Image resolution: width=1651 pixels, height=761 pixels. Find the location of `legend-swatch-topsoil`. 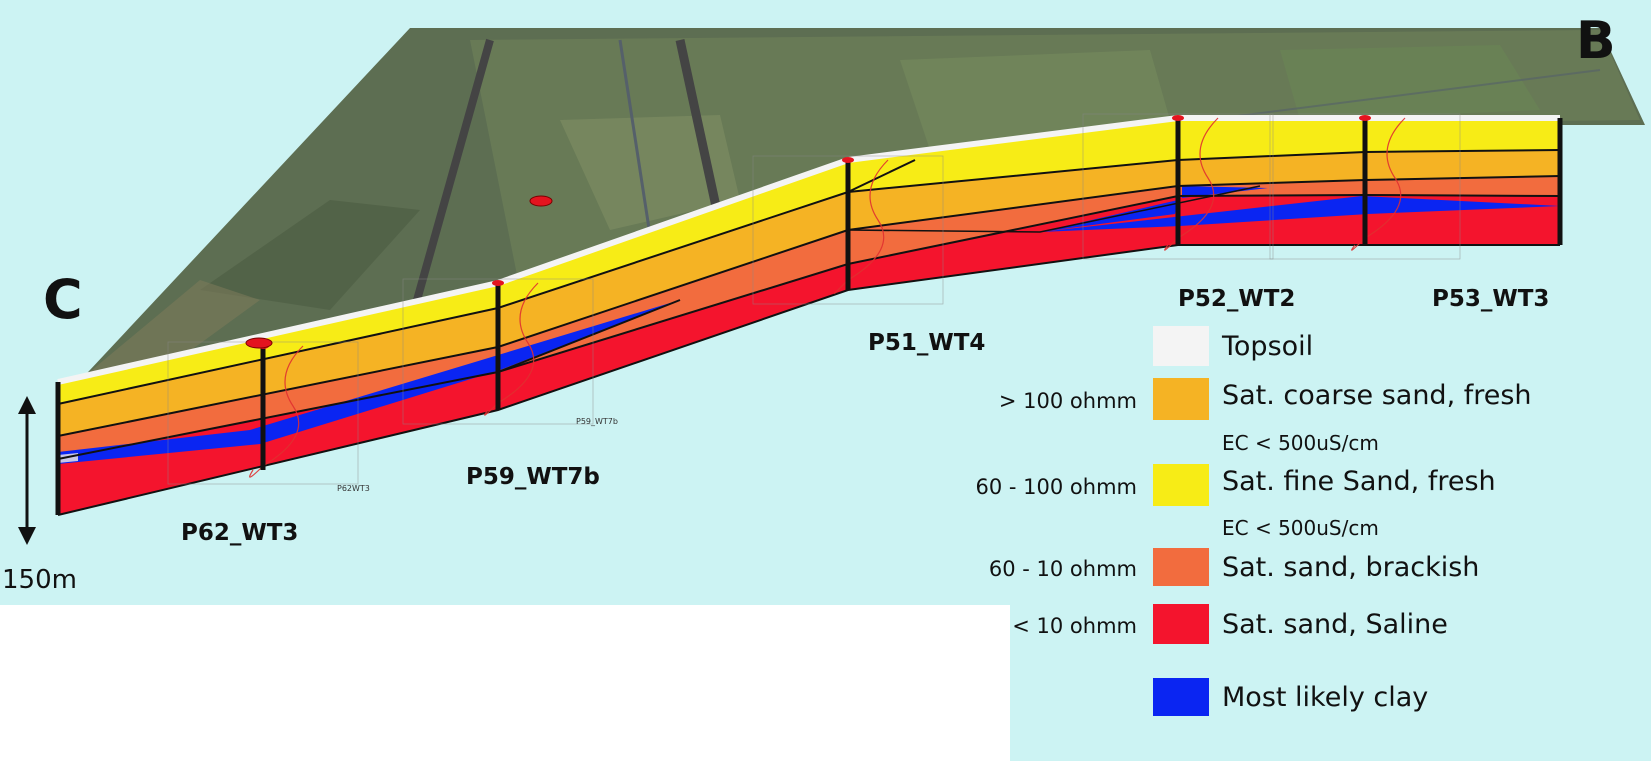

legend-swatch-topsoil is located at coordinates (1181, 346).